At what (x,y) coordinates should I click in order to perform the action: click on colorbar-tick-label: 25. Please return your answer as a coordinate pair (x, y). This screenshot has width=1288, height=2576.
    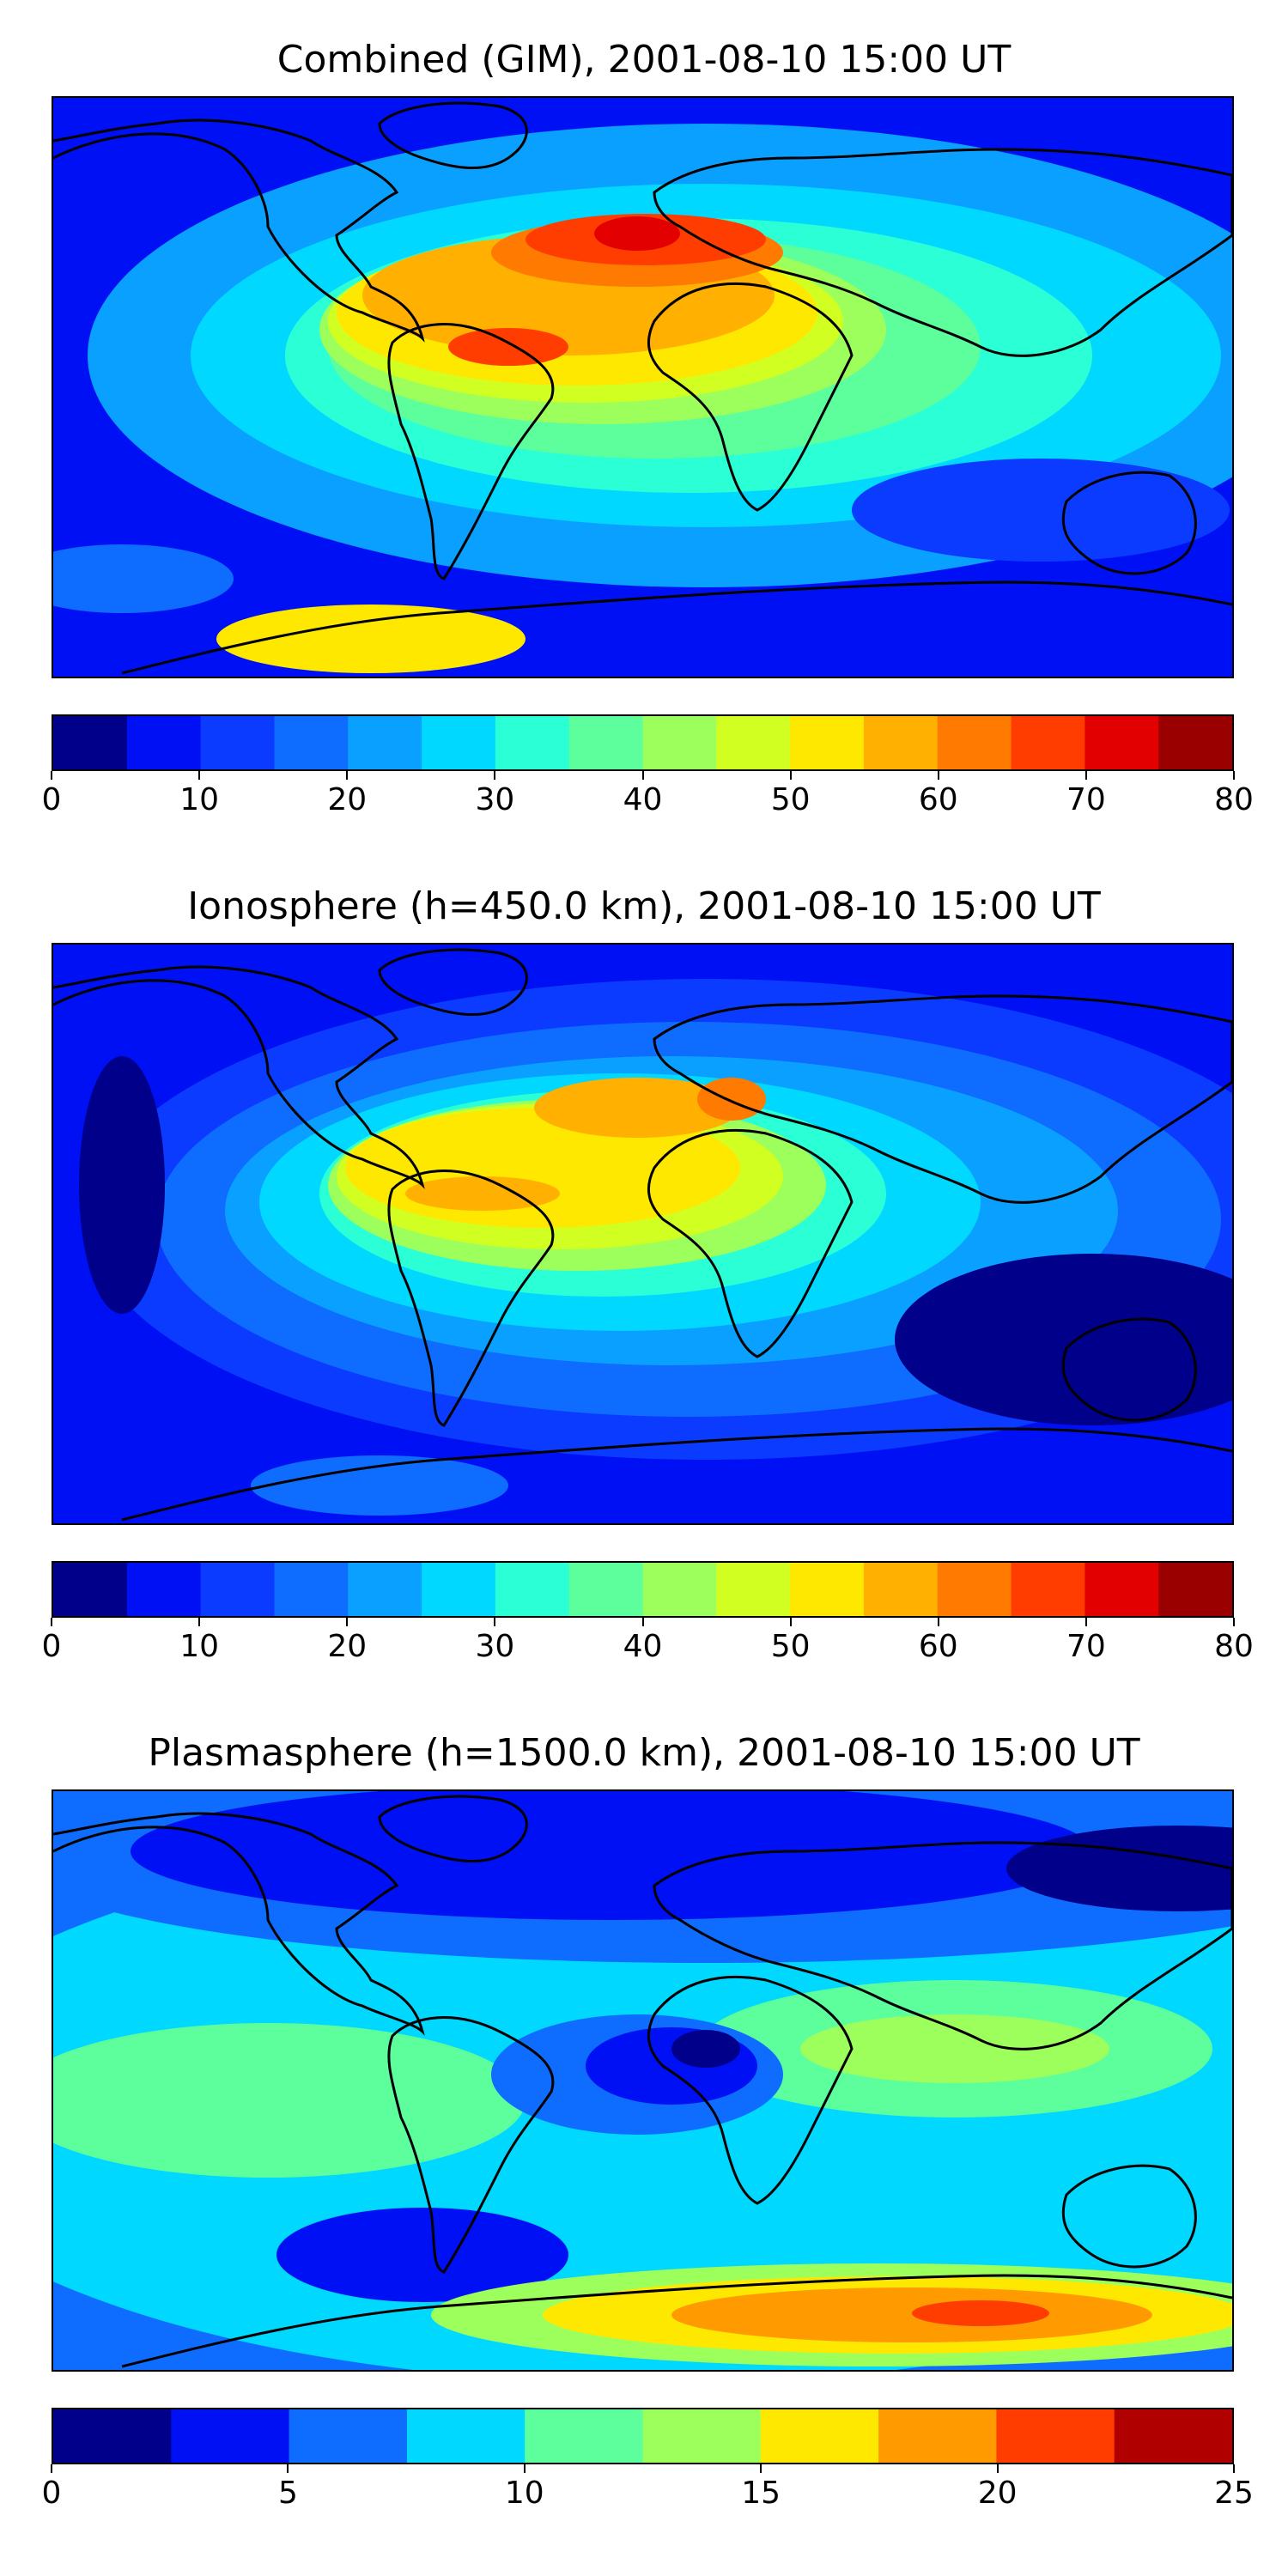
    Looking at the image, I should click on (1234, 2493).